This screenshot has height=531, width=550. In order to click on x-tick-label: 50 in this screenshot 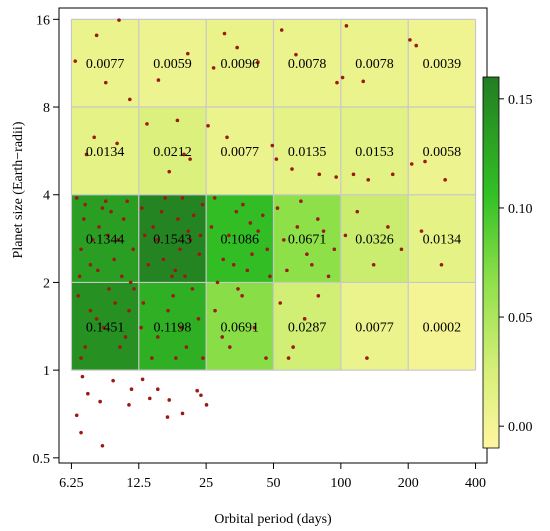, I will do `click(273, 483)`.